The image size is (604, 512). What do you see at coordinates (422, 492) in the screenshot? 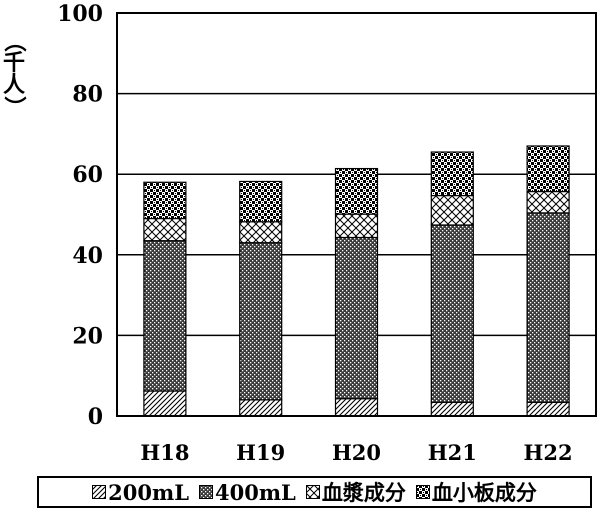
I see `legend-swatch-platelet` at bounding box center [422, 492].